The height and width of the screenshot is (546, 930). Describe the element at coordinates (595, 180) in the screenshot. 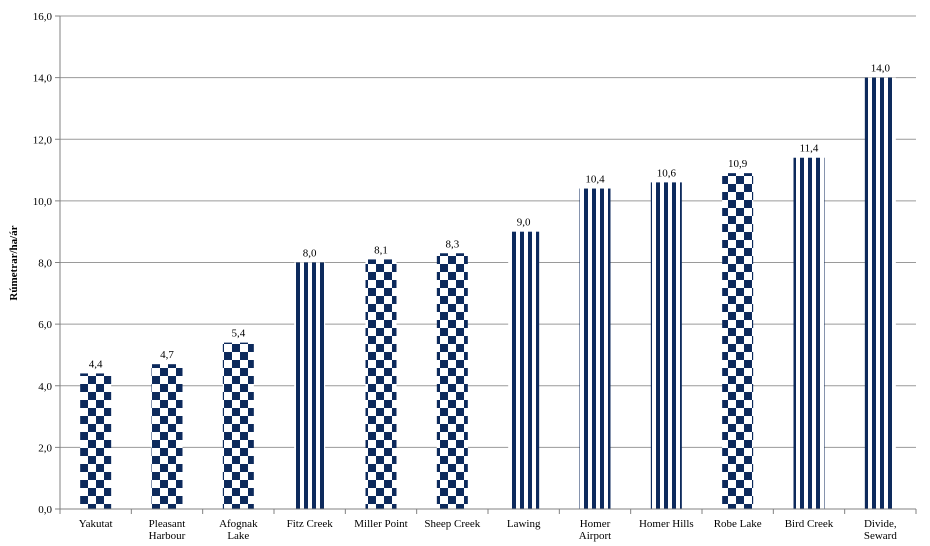

I see `data-label: 10,4` at that location.